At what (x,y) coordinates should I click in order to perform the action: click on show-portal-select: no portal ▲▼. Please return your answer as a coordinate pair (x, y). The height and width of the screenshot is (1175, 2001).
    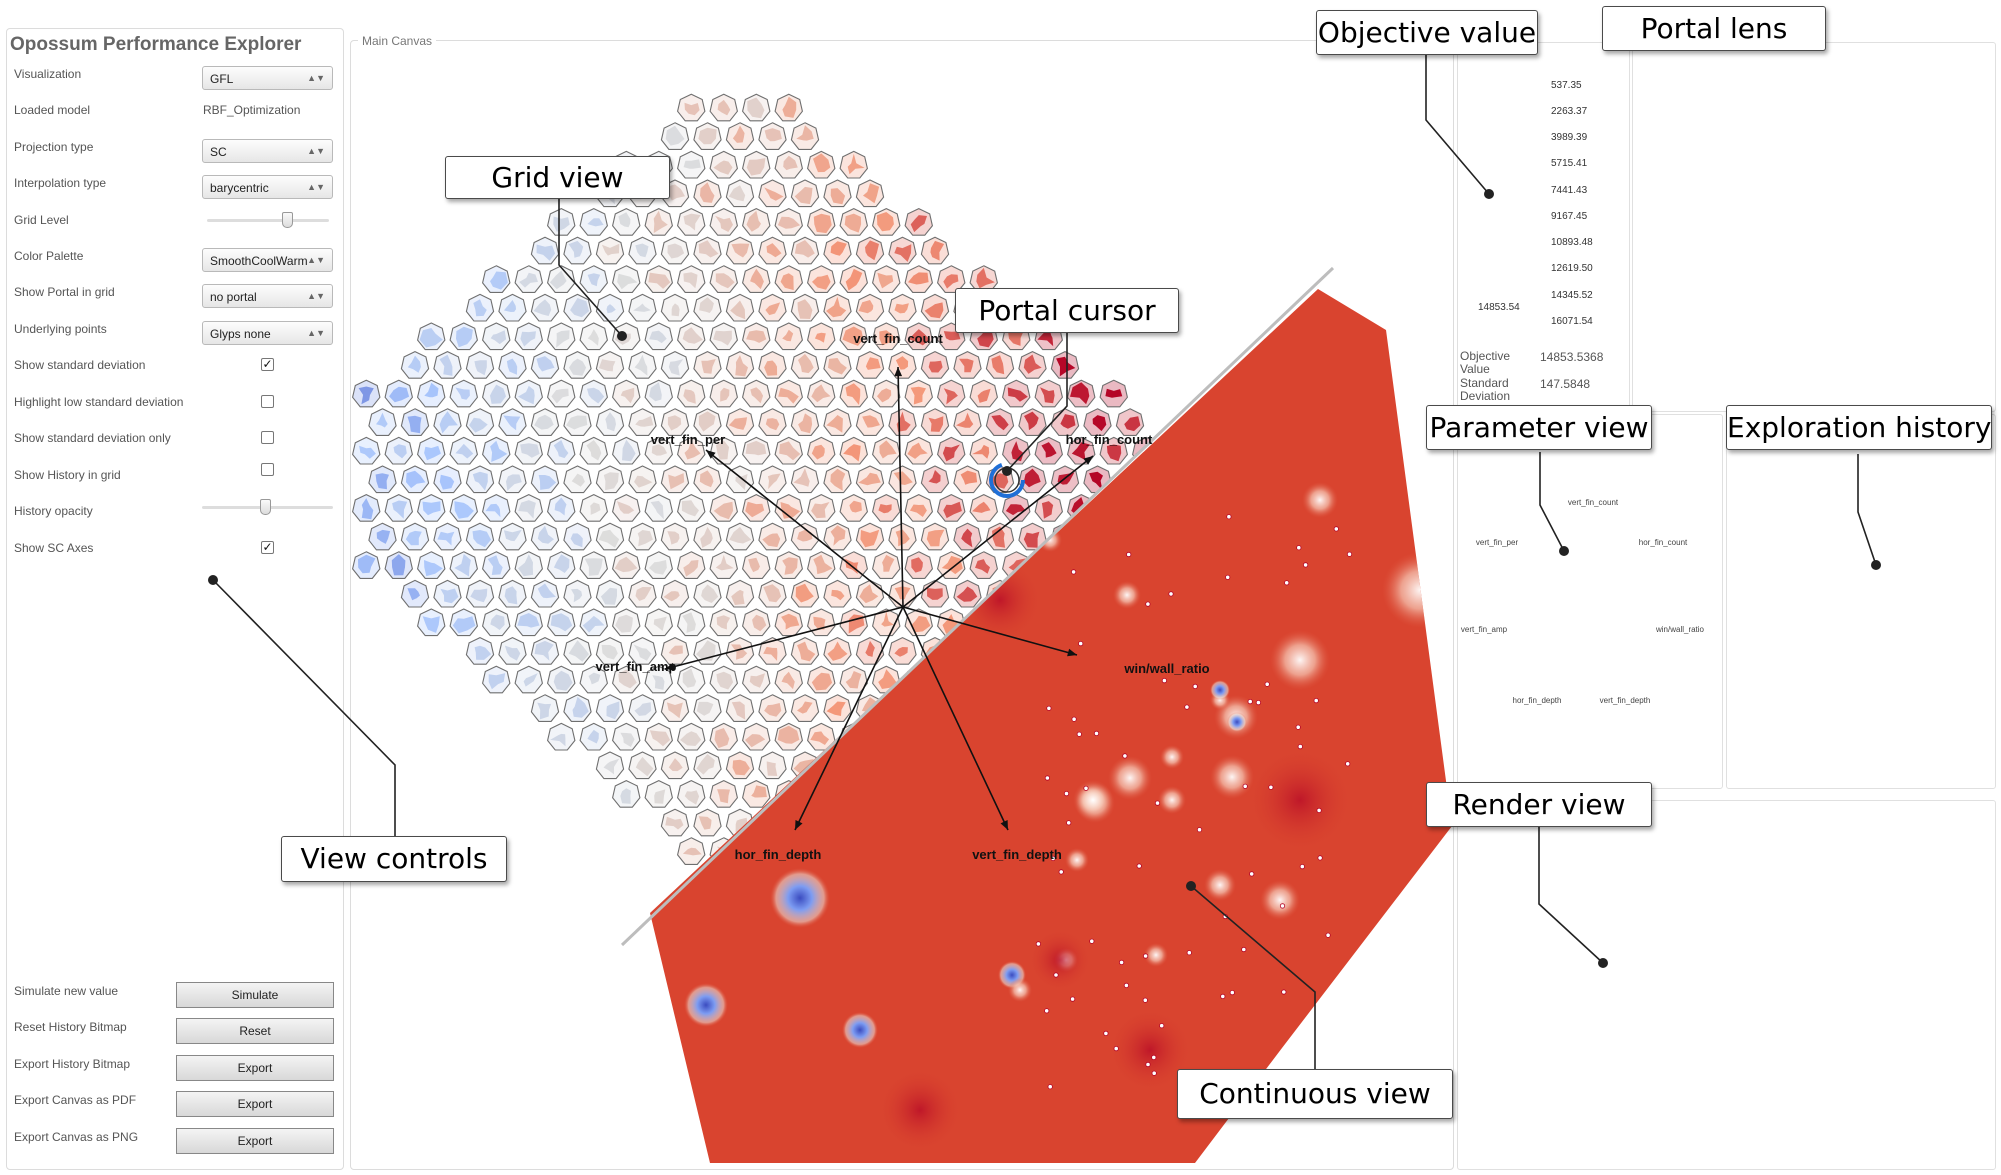
    Looking at the image, I should click on (267, 296).